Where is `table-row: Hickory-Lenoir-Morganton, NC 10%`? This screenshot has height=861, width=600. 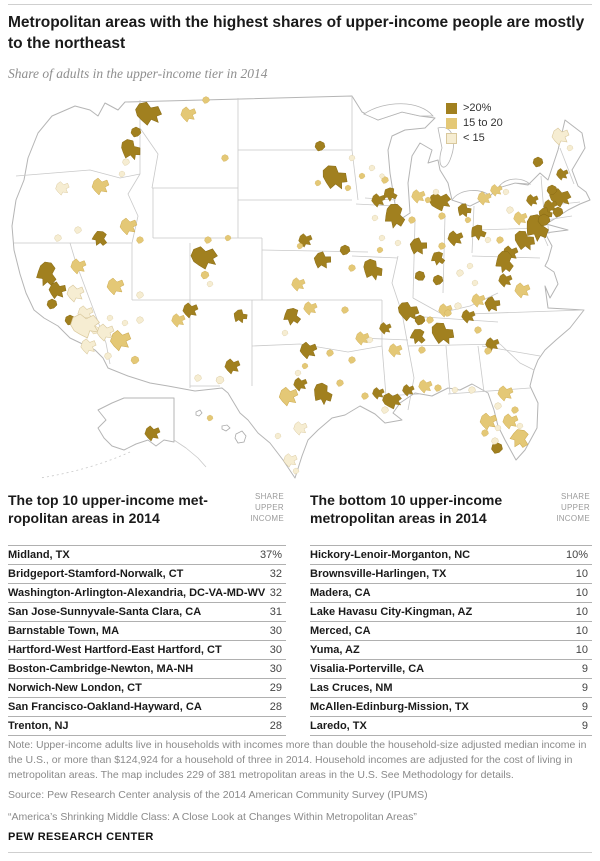
table-row: Hickory-Lenoir-Morganton, NC 10% is located at coordinates (451, 555).